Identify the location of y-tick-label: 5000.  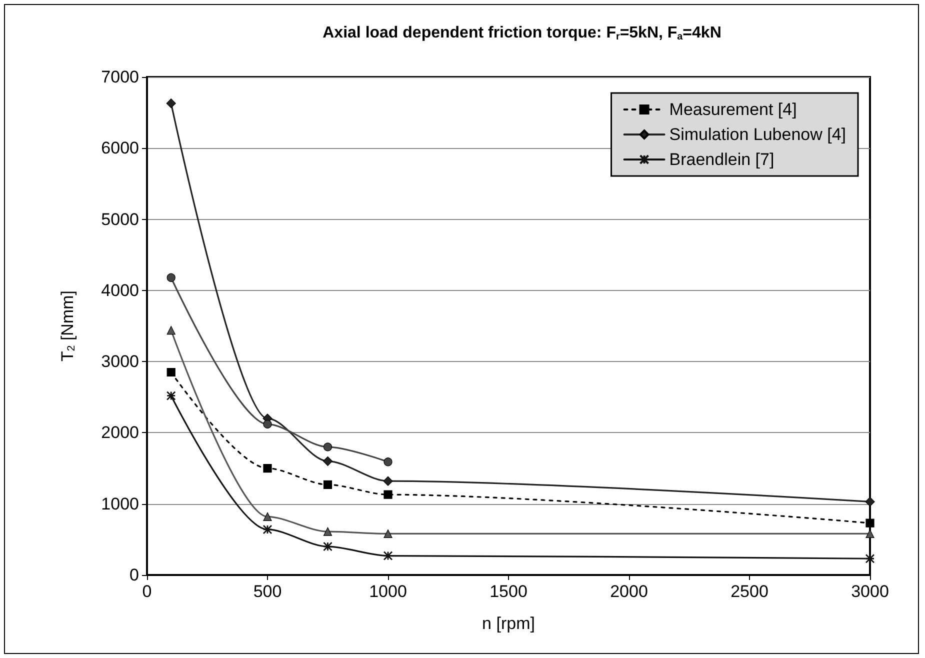
(120, 219).